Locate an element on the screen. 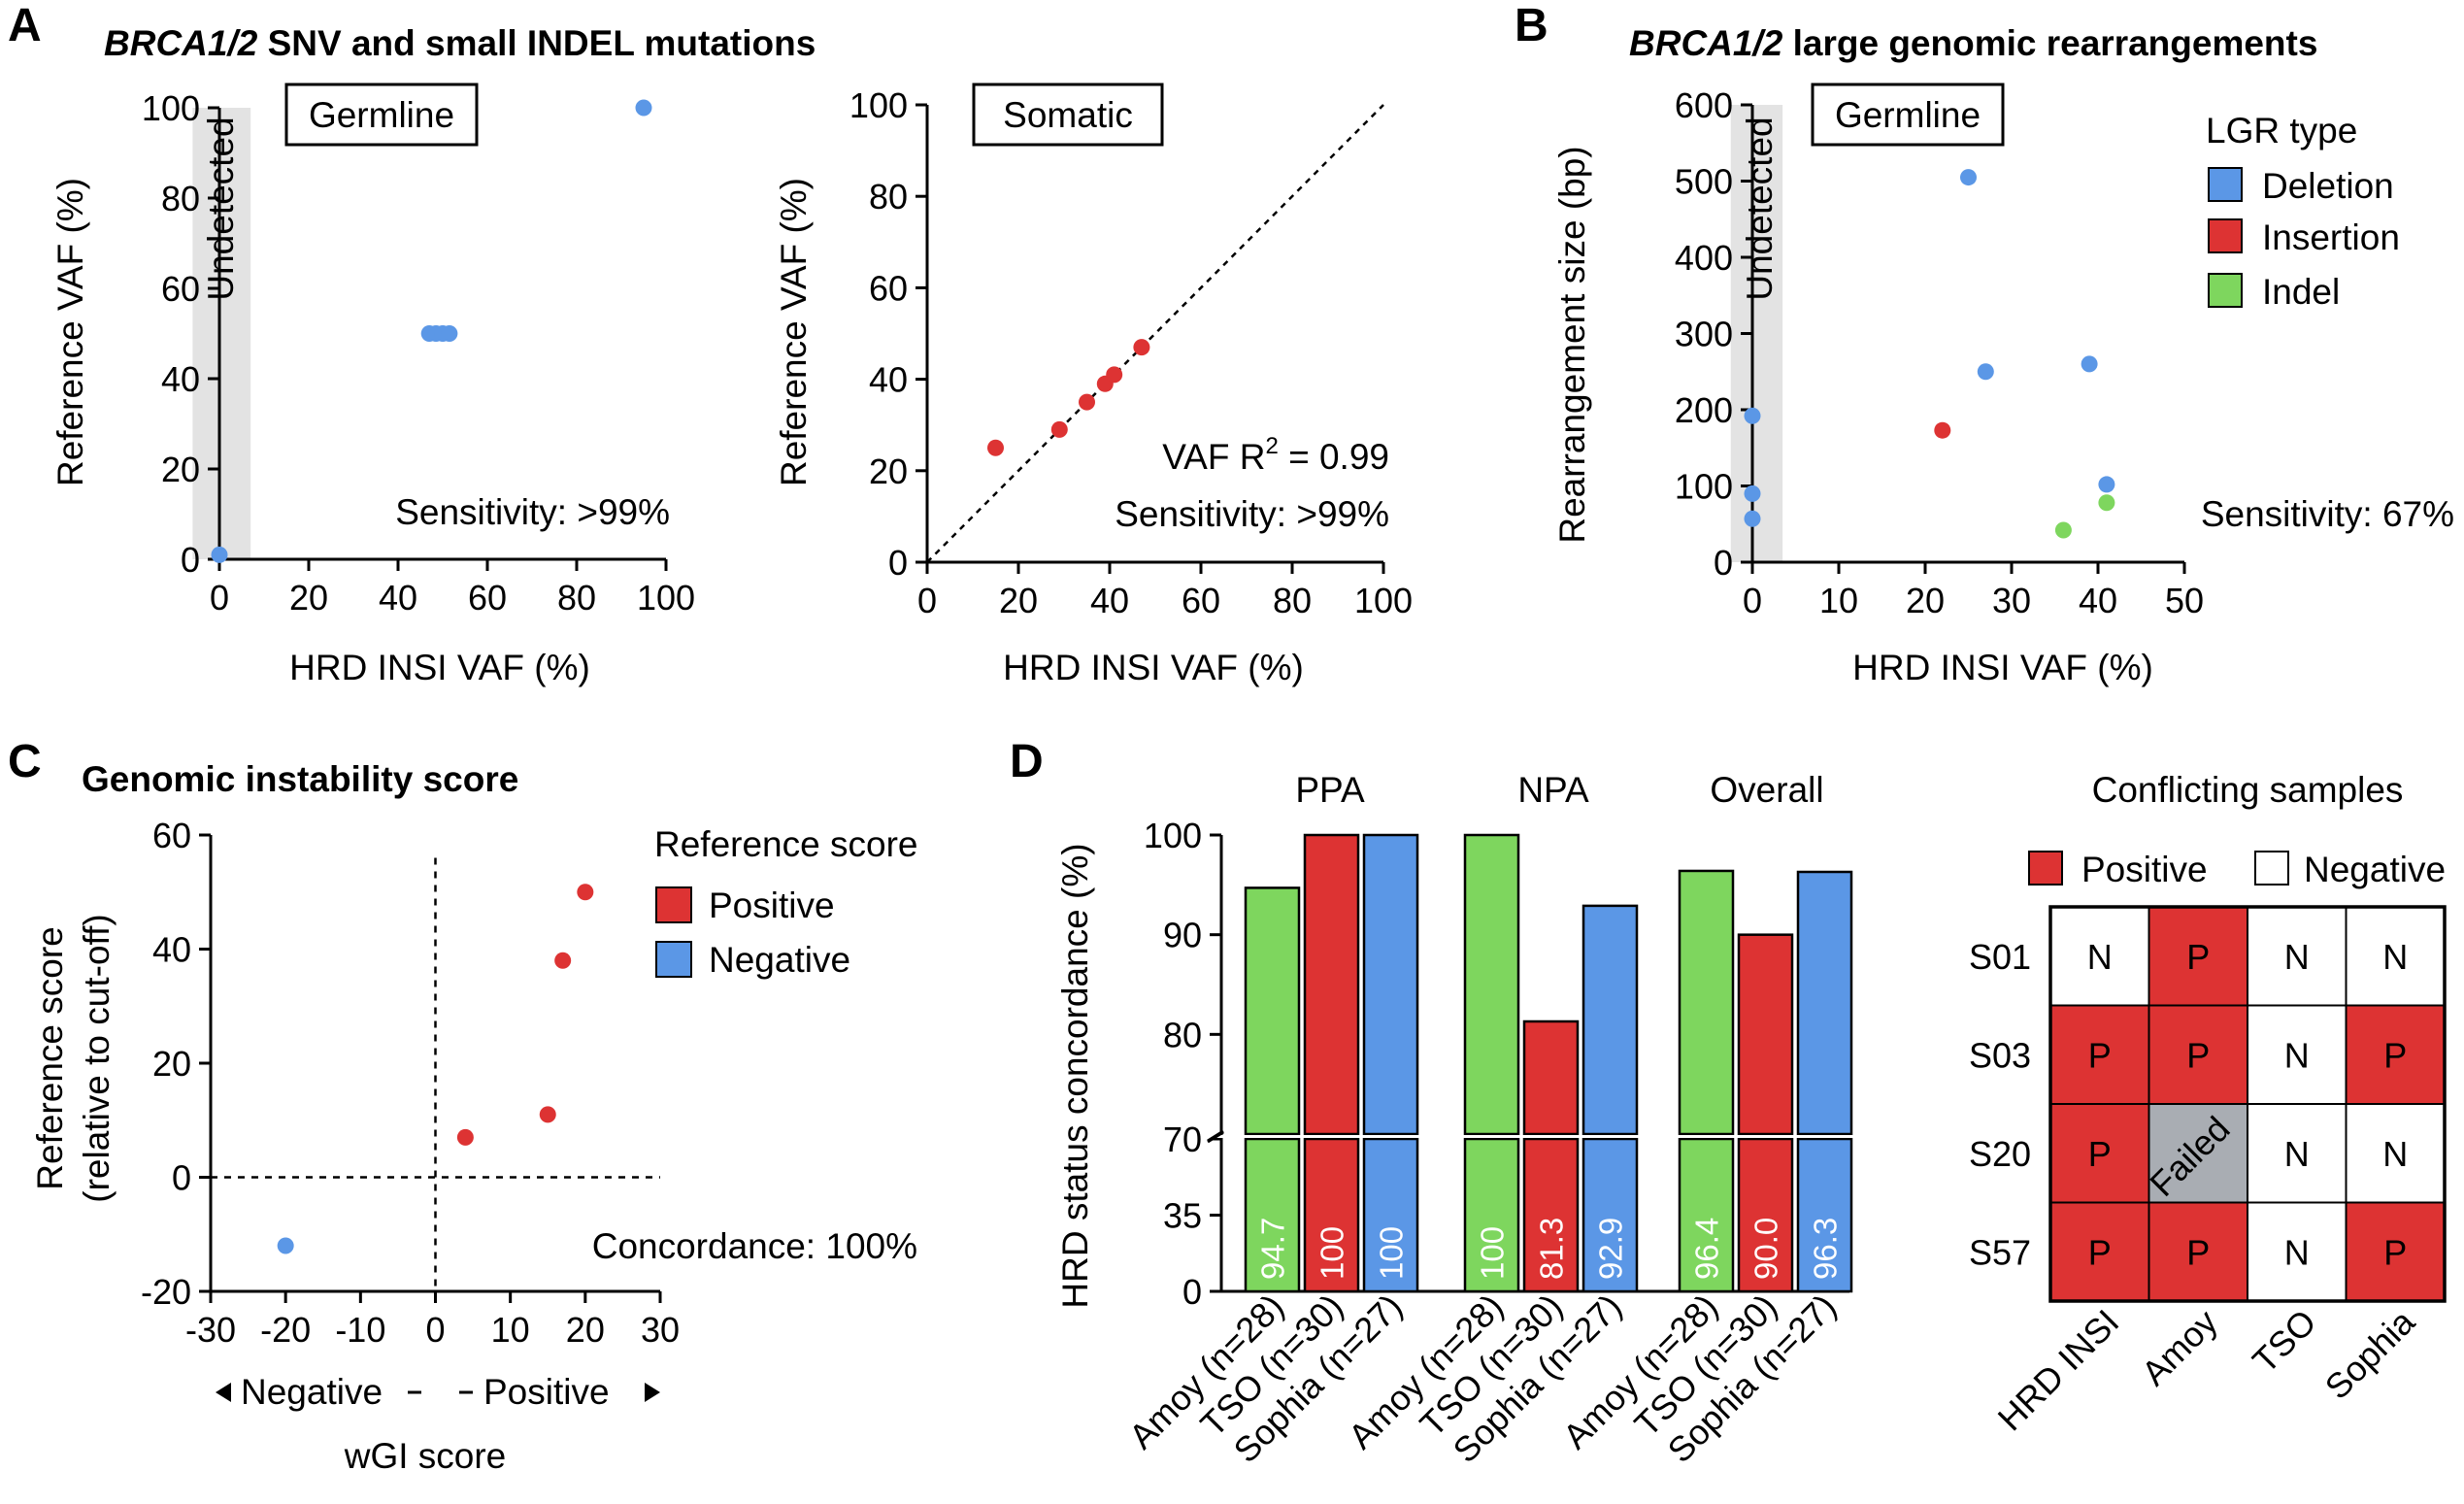 Image resolution: width=2464 pixels, height=1504 pixels. germline-x-axis-label: HRD INSI VAF (%) is located at coordinates (439, 667).